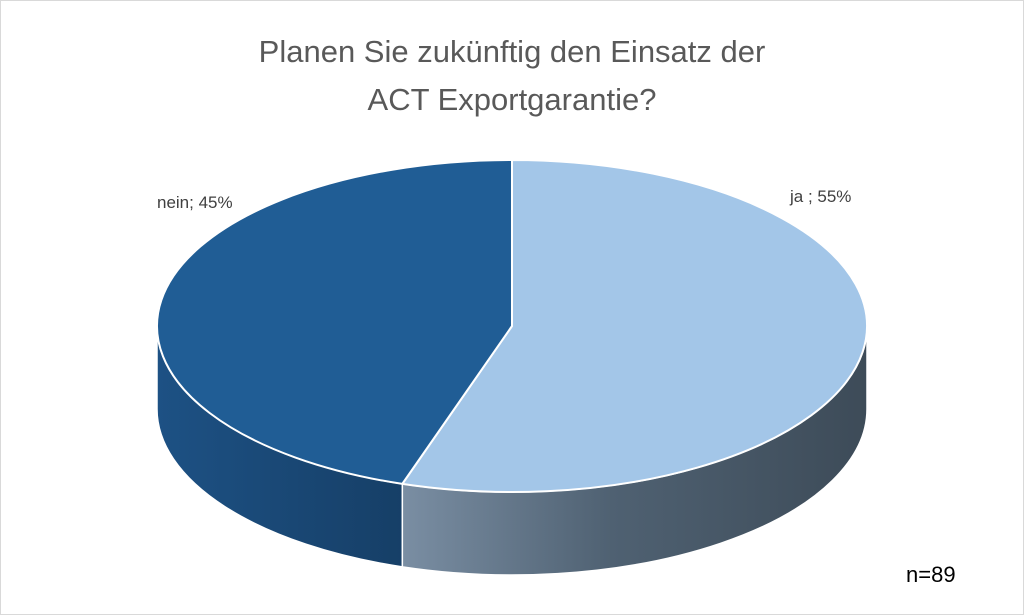 The image size is (1024, 615). What do you see at coordinates (821, 196) in the screenshot?
I see `data-label-ja: ja ; 55%` at bounding box center [821, 196].